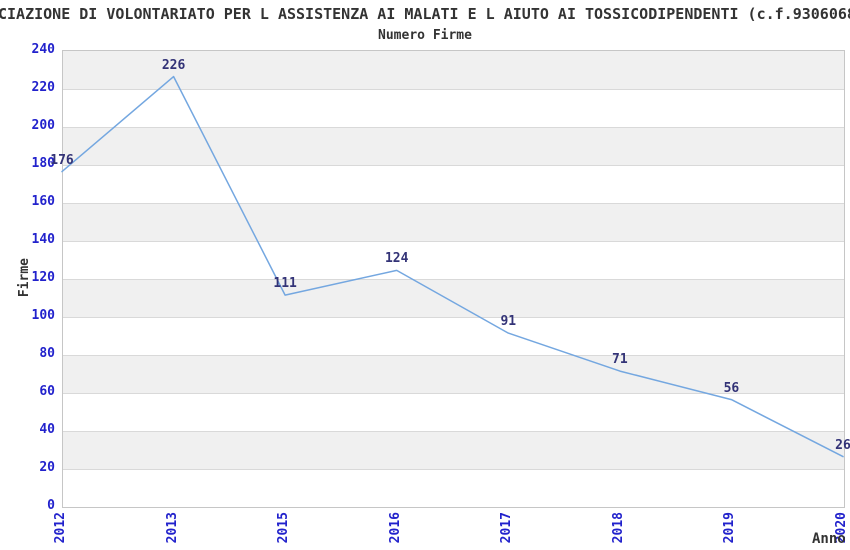  Describe the element at coordinates (43, 201) in the screenshot. I see `y-tick-label: 160` at that location.